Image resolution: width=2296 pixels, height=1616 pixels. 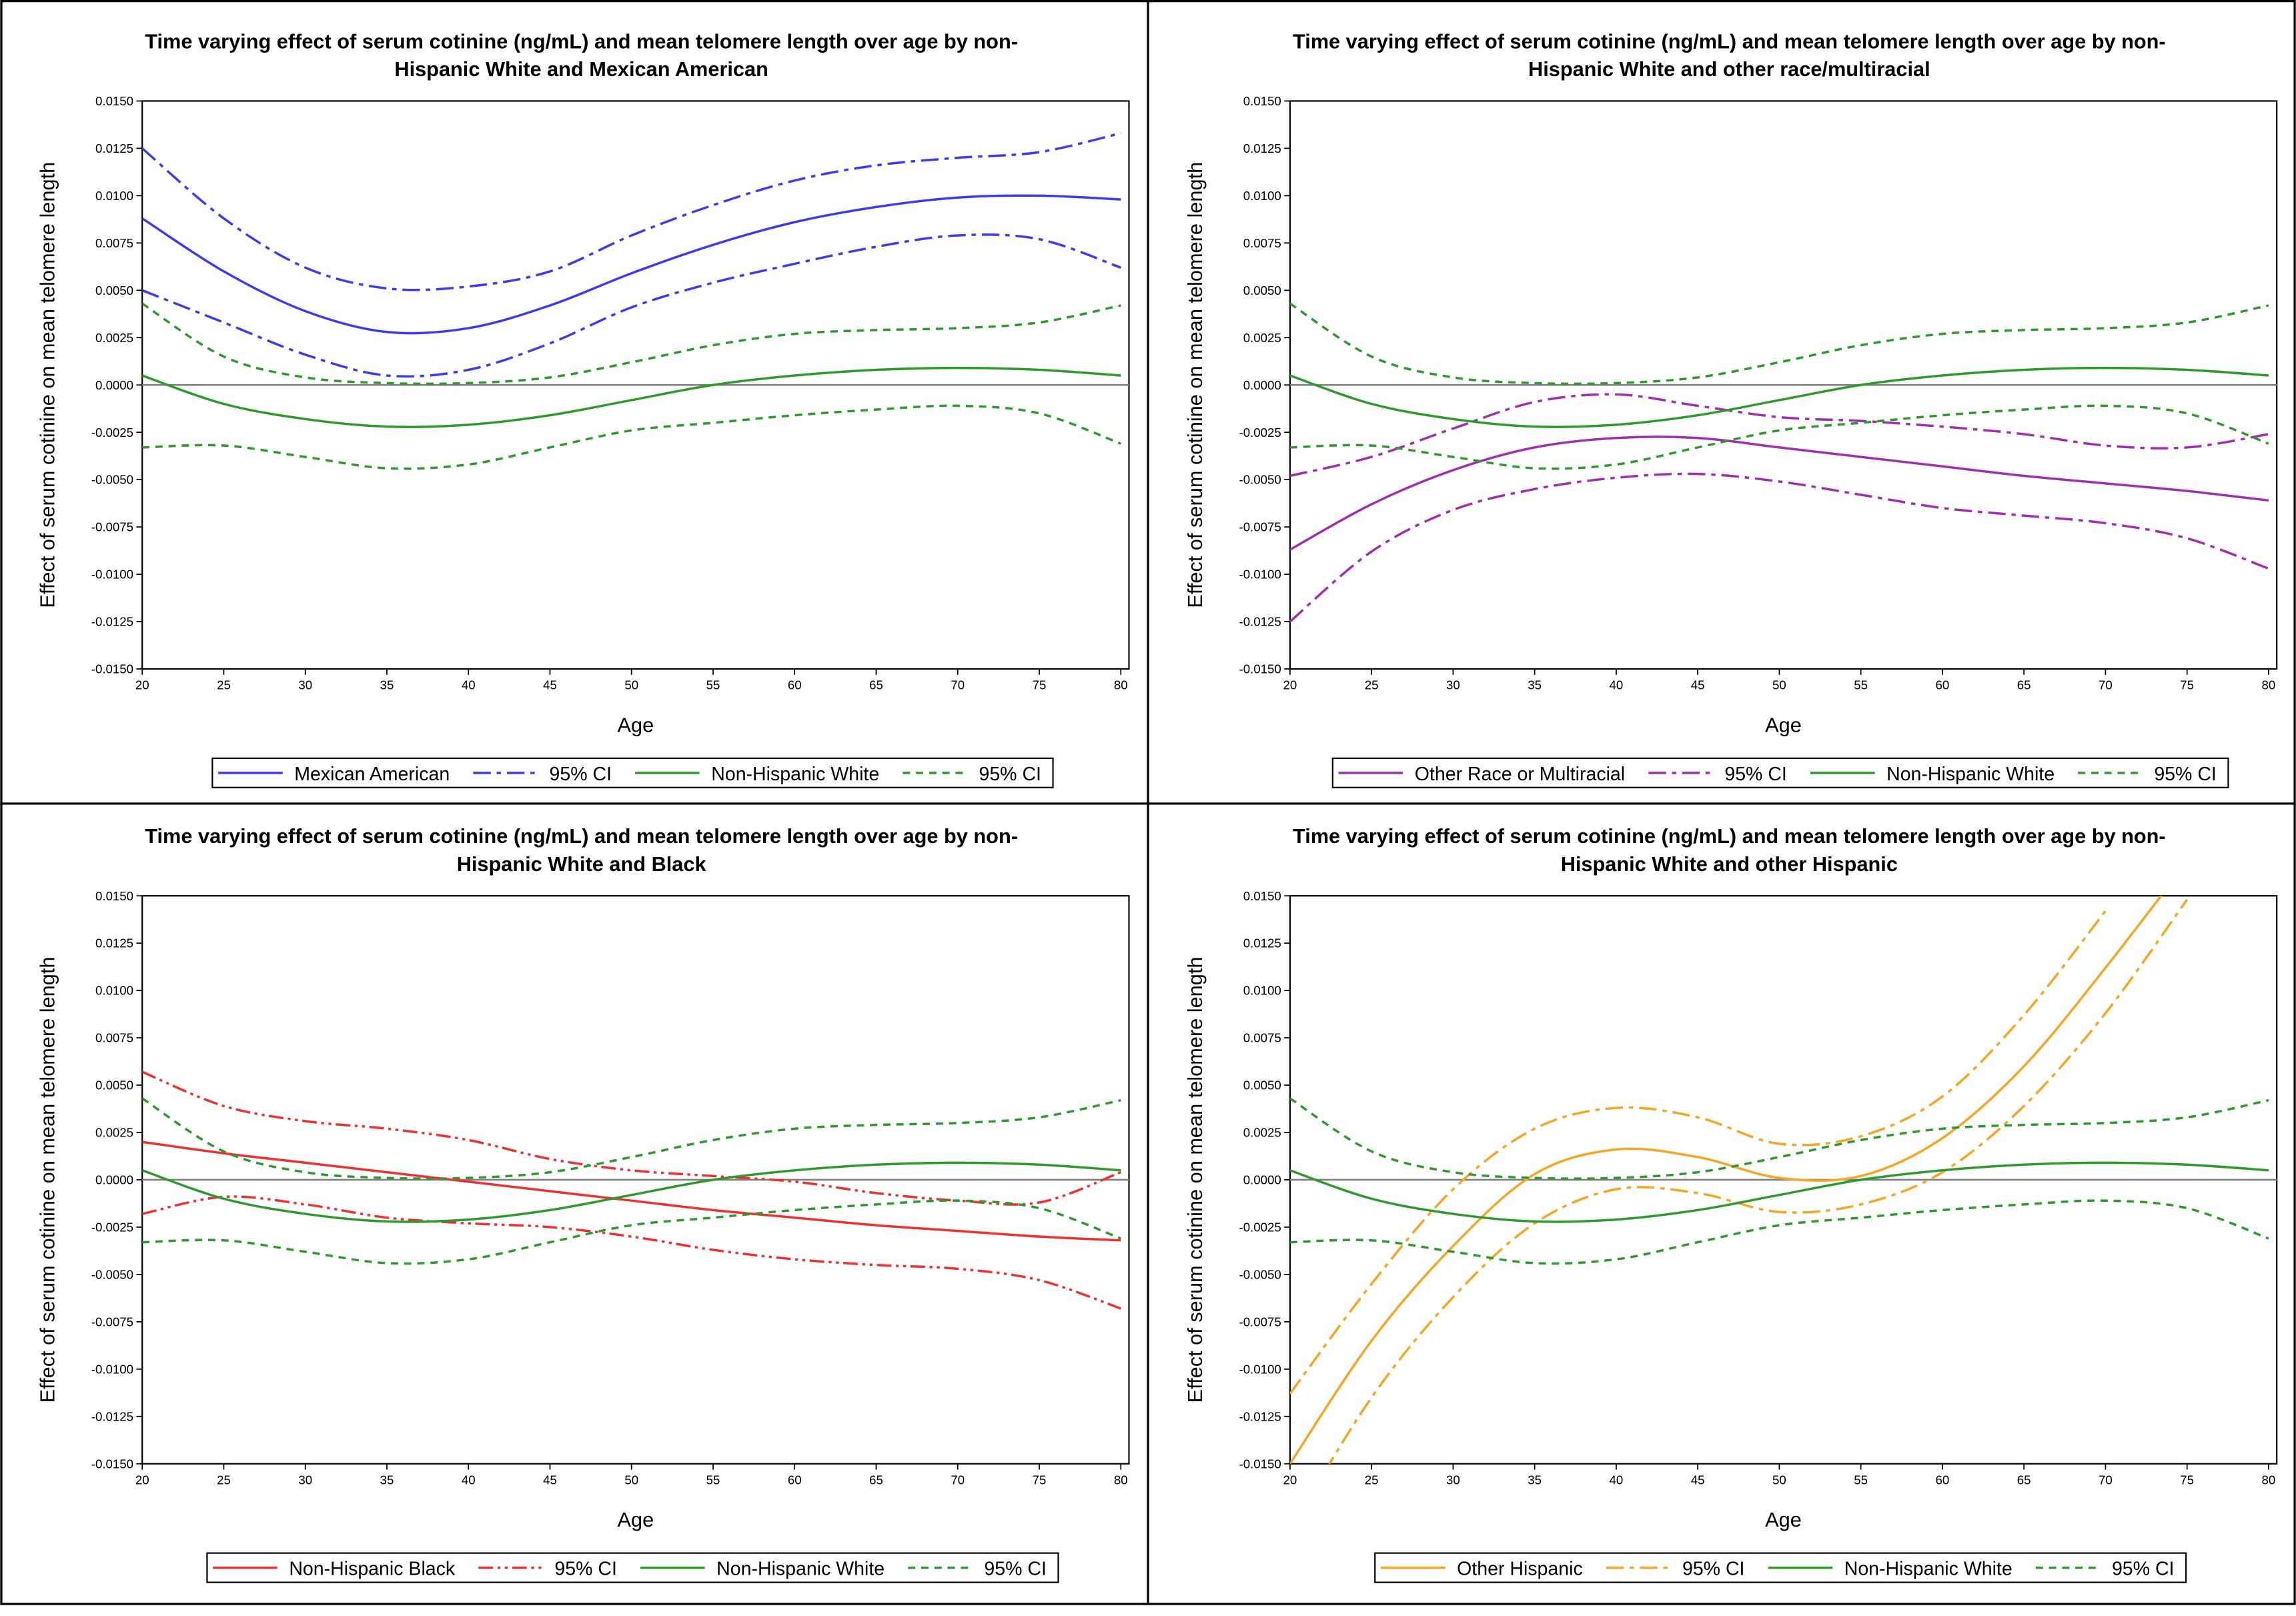 What do you see at coordinates (372, 775) in the screenshot?
I see `legend-label: Mexican American` at bounding box center [372, 775].